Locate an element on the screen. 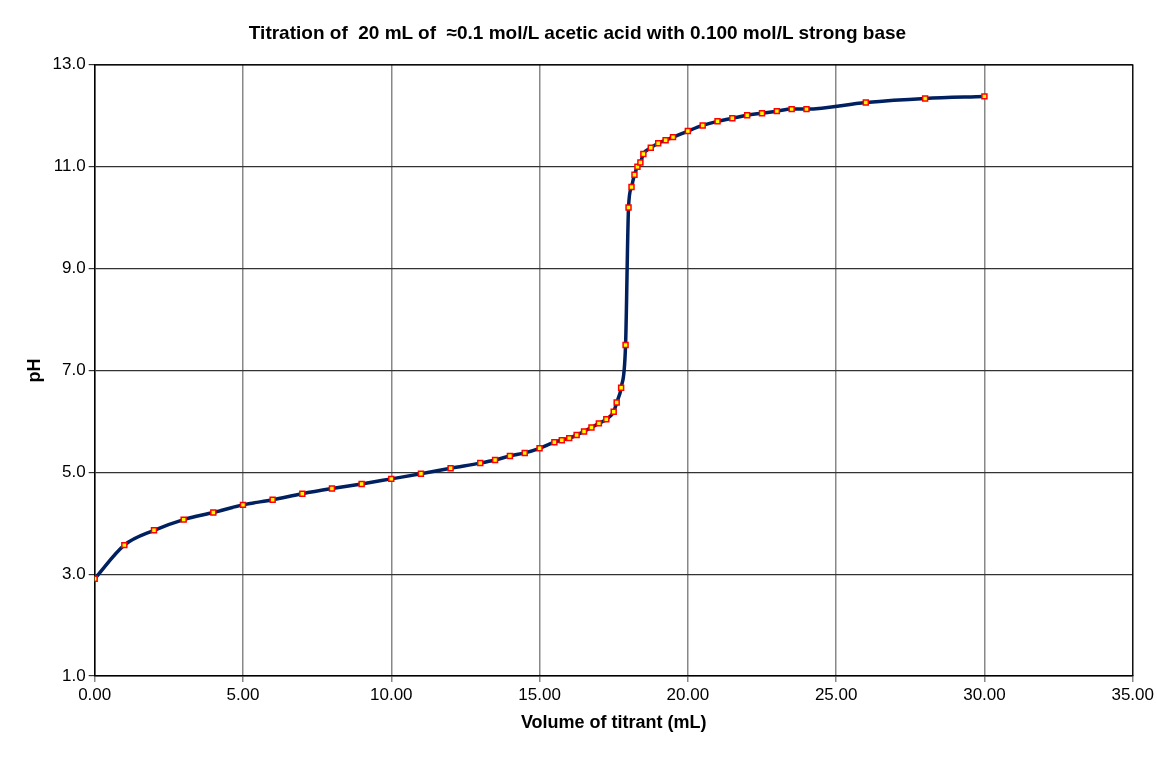 The height and width of the screenshot is (758, 1157). y-tick-label: 1.0 is located at coordinates (74, 675).